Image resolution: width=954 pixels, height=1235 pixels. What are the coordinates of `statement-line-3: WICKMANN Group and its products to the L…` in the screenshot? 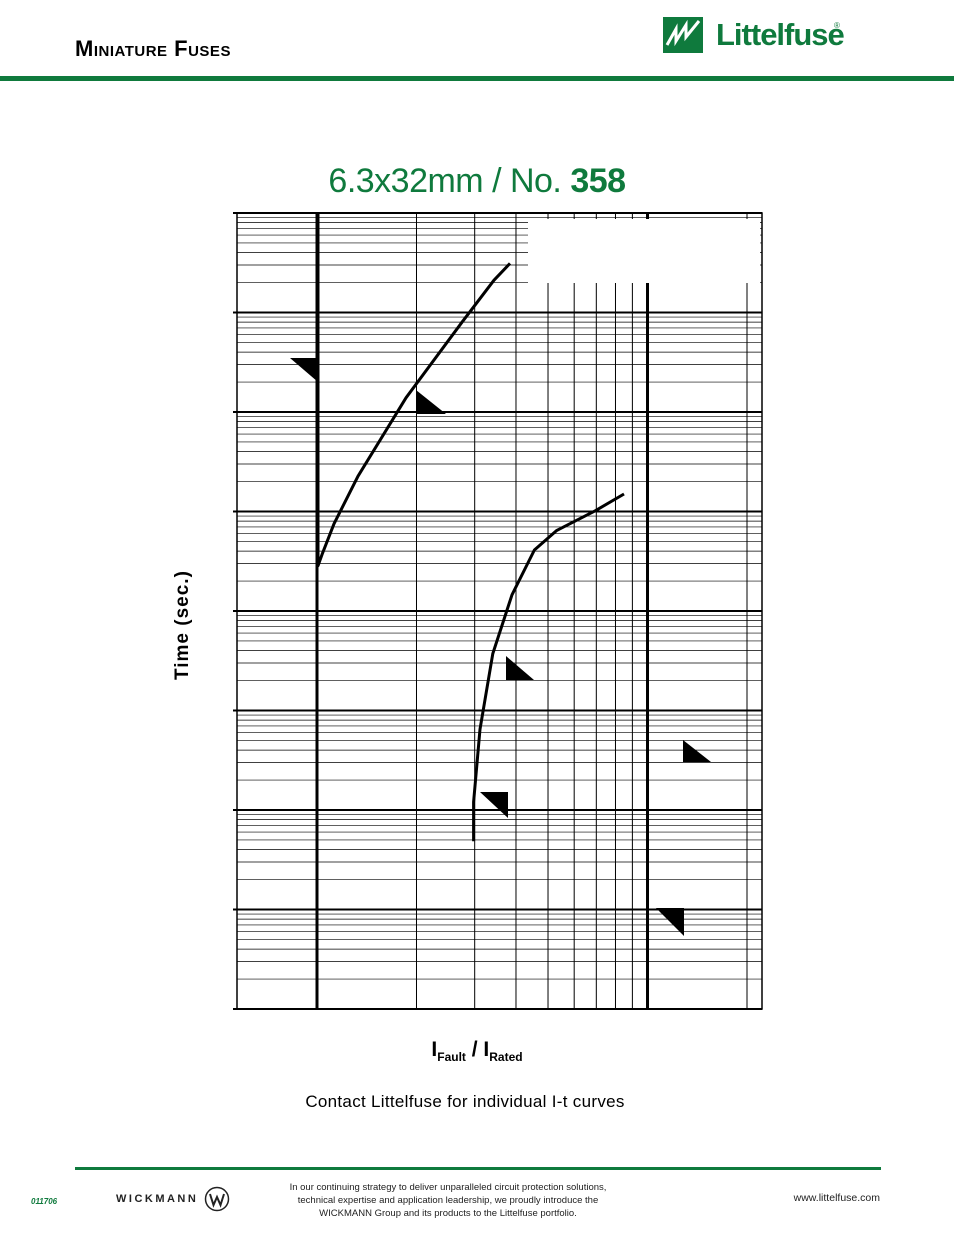 It's located at (448, 1213).